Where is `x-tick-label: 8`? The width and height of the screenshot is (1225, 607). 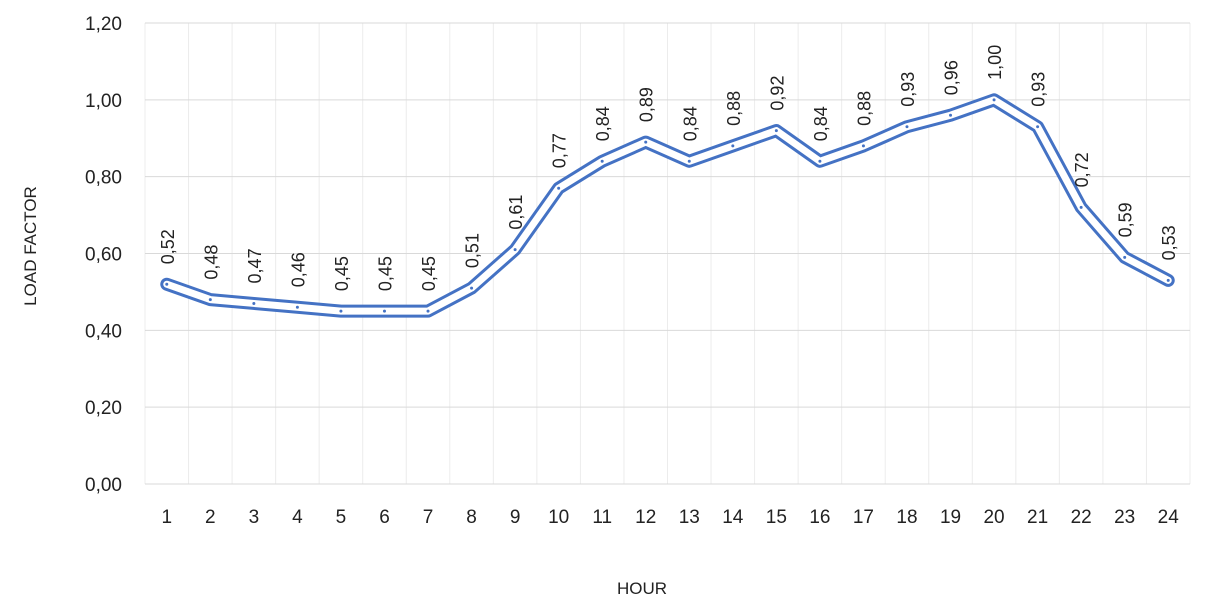 x-tick-label: 8 is located at coordinates (471, 517).